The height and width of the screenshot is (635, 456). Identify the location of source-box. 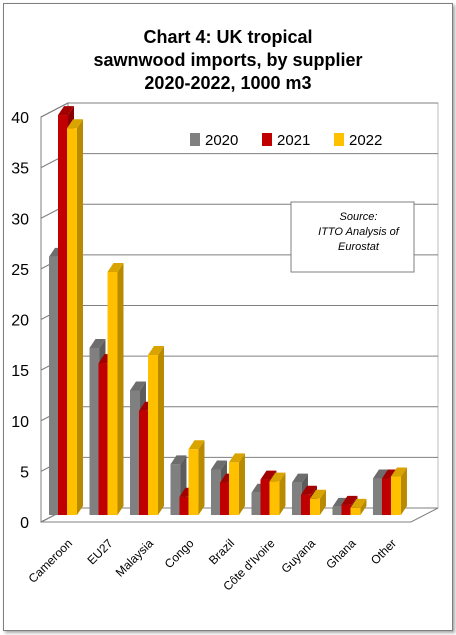
(352, 237).